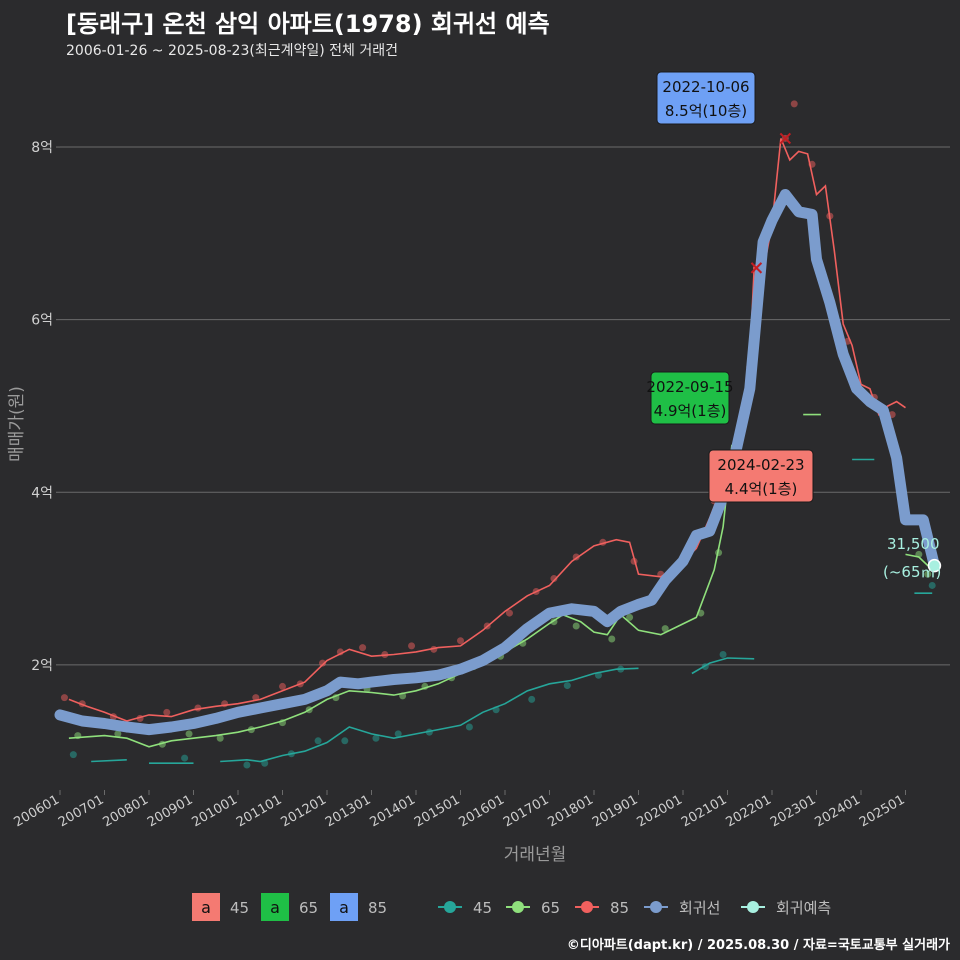 The width and height of the screenshot is (960, 960). I want to click on x-tick-label: 201001, so click(215, 811).